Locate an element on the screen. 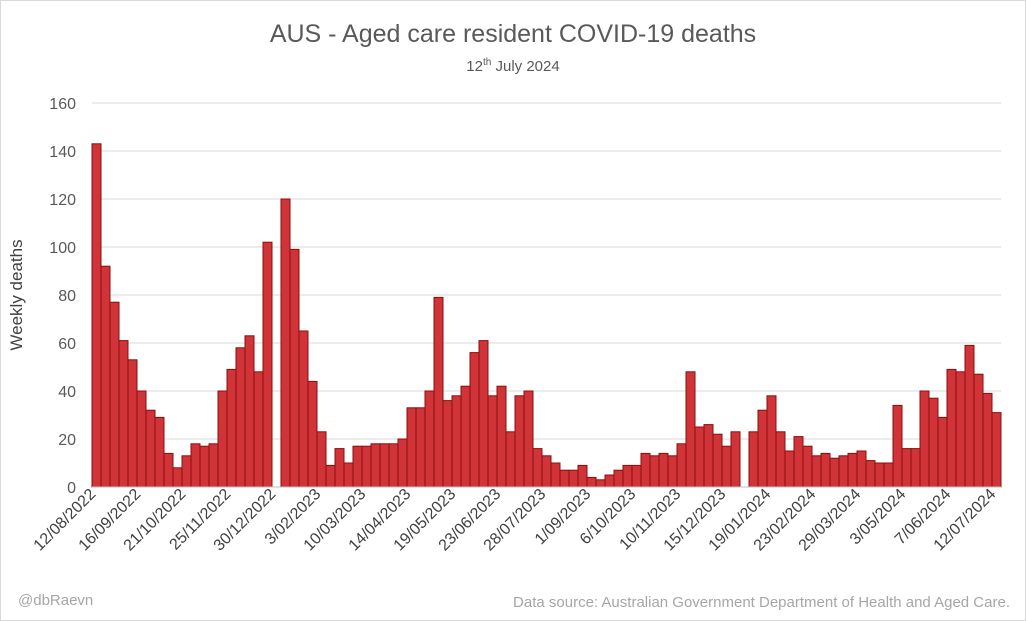 The height and width of the screenshot is (621, 1026). bar-2/02/2024 is located at coordinates (789, 469).